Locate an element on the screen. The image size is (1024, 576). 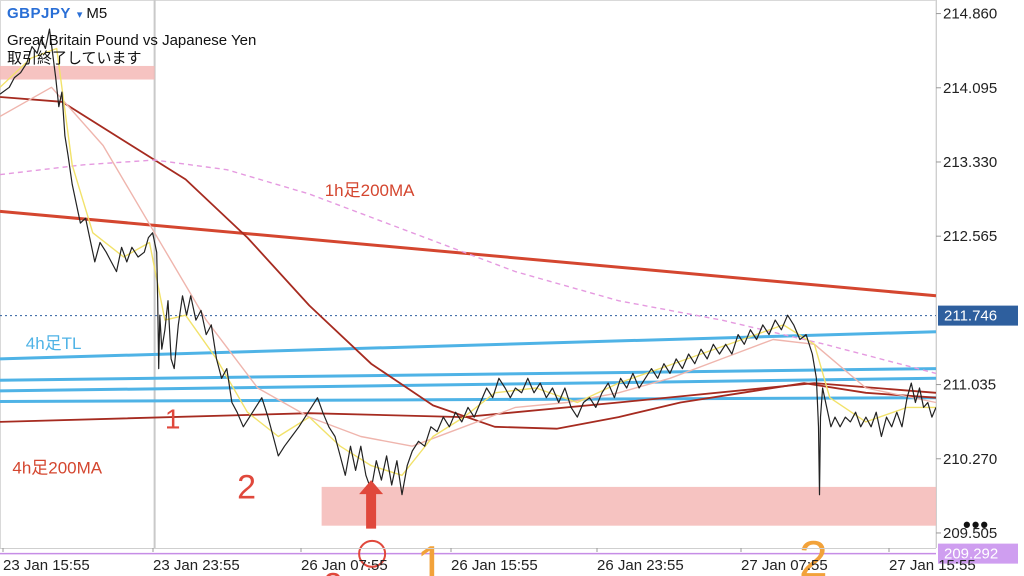
market-status: 取引終了しています is located at coordinates (74, 58).